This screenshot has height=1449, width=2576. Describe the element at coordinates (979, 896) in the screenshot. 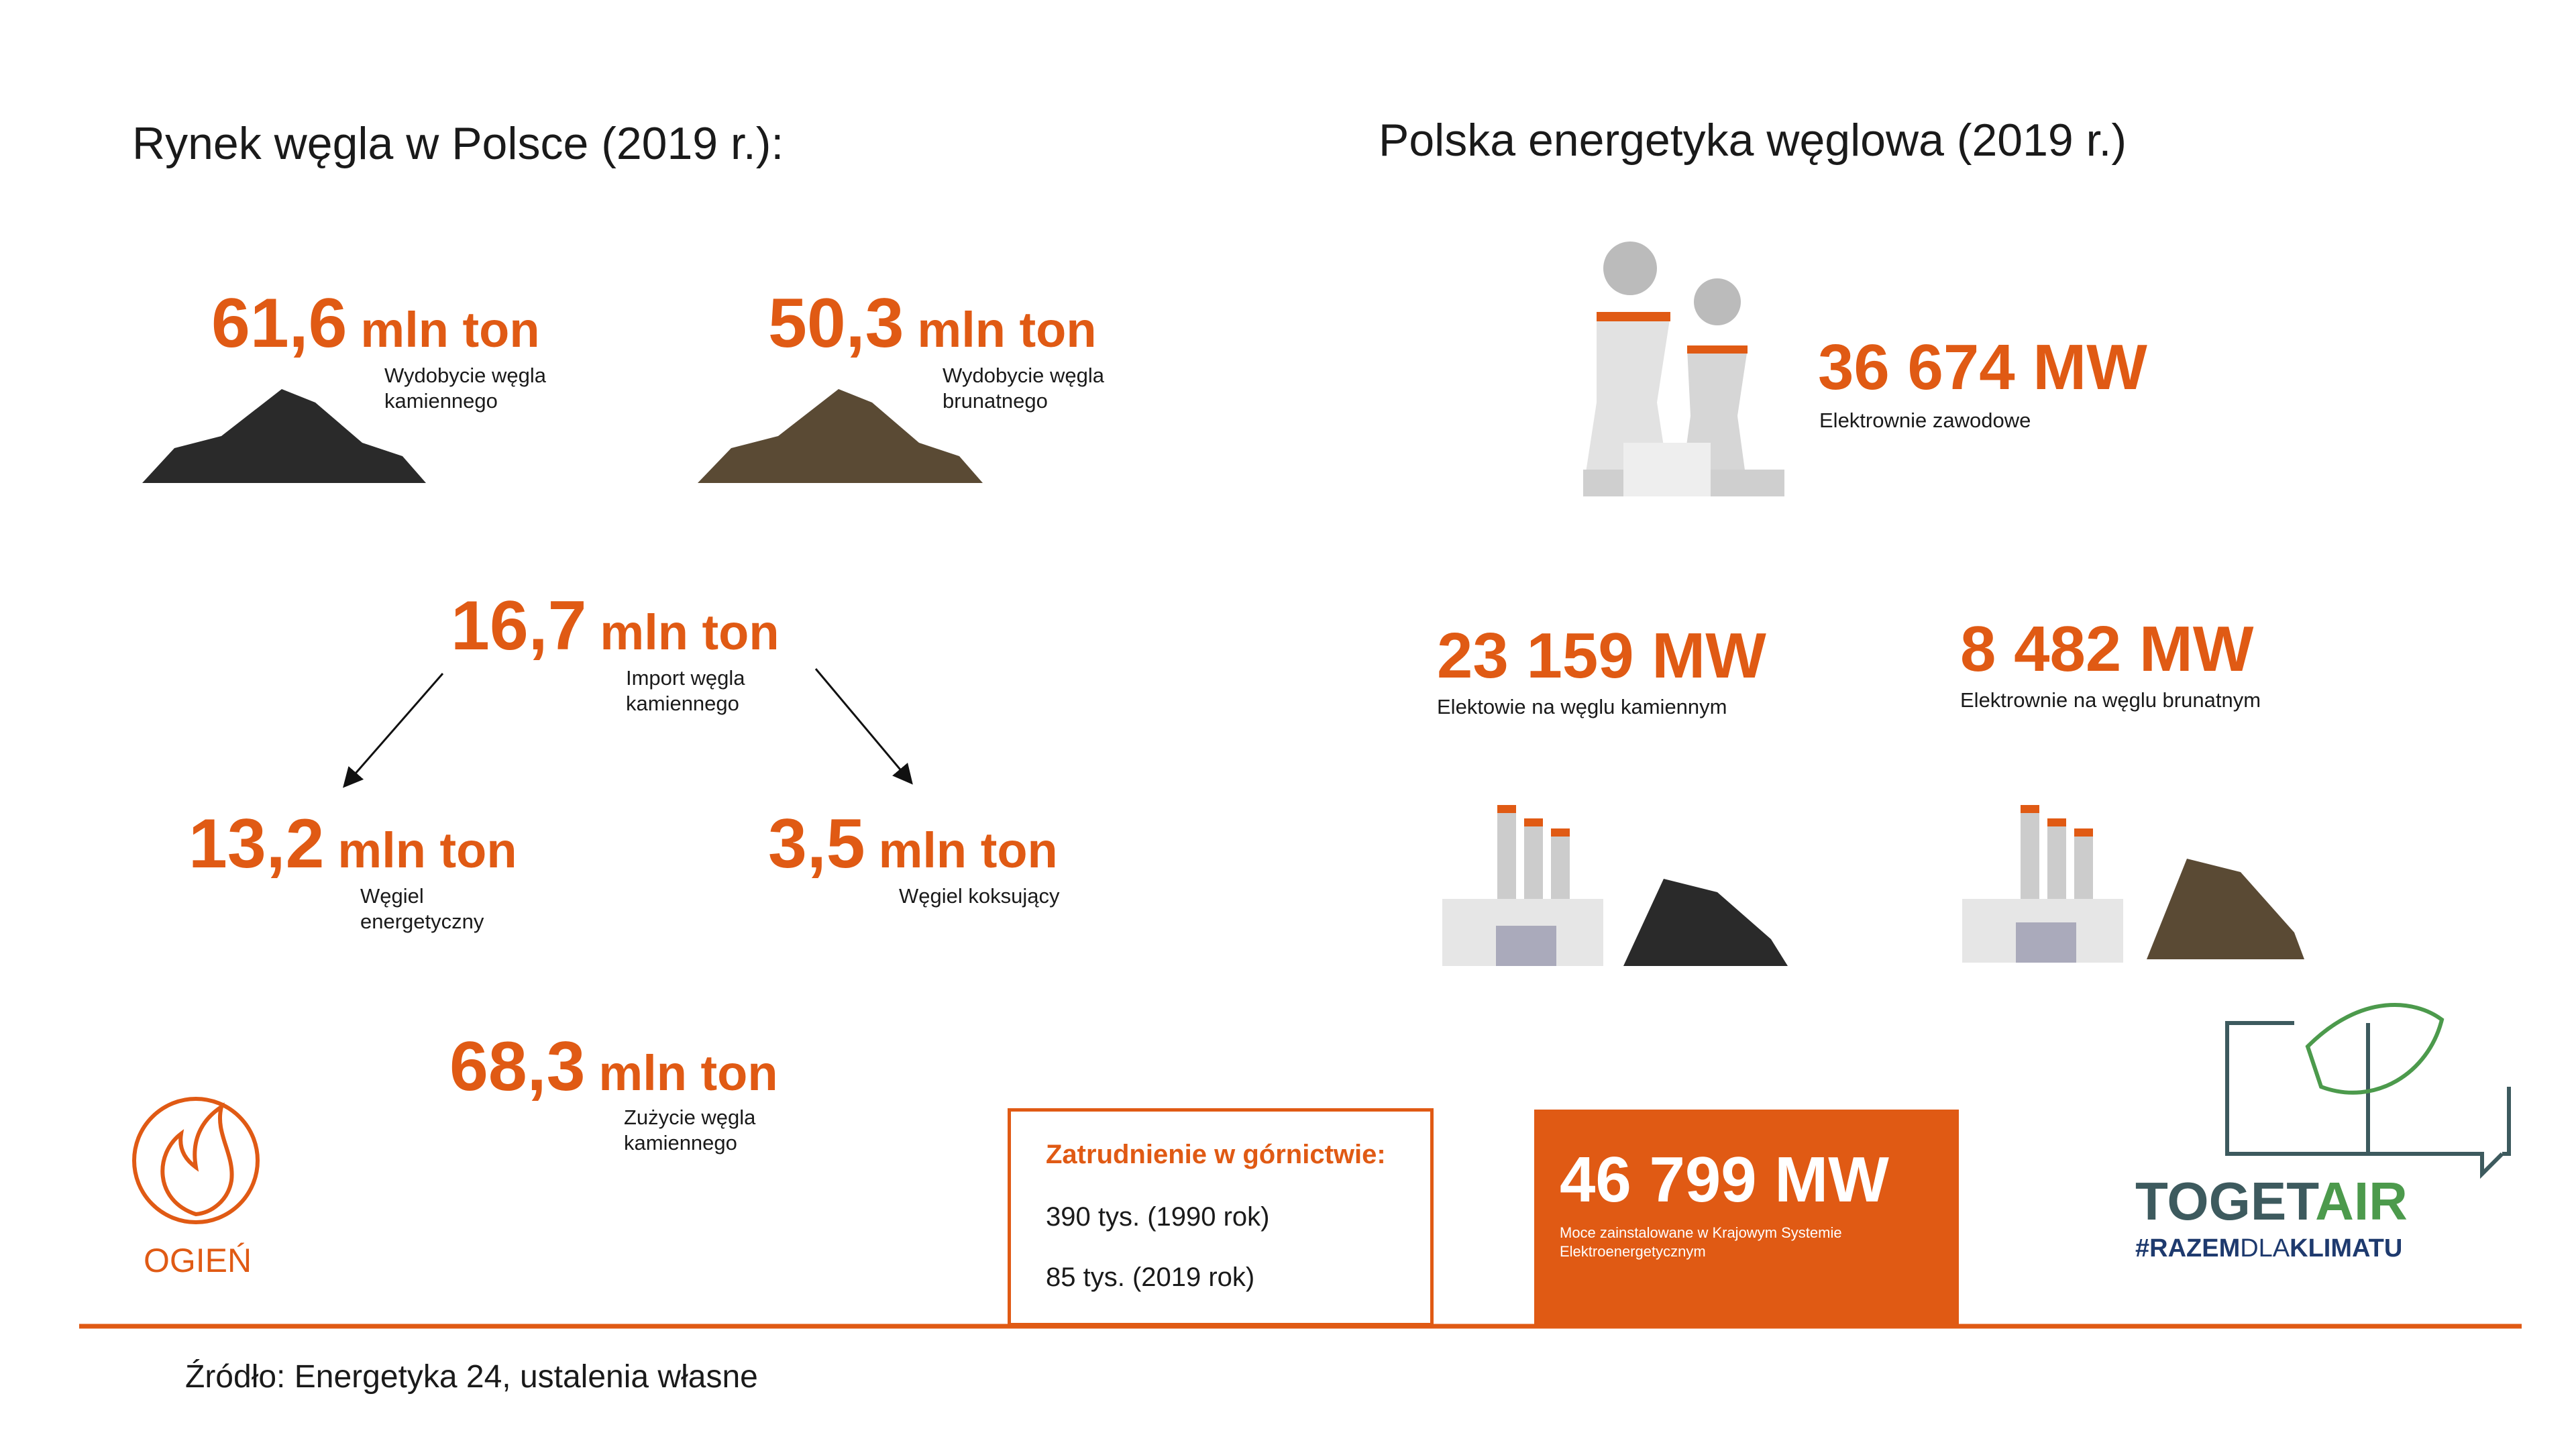

I see `stat-label: Węgiel koksujący` at that location.